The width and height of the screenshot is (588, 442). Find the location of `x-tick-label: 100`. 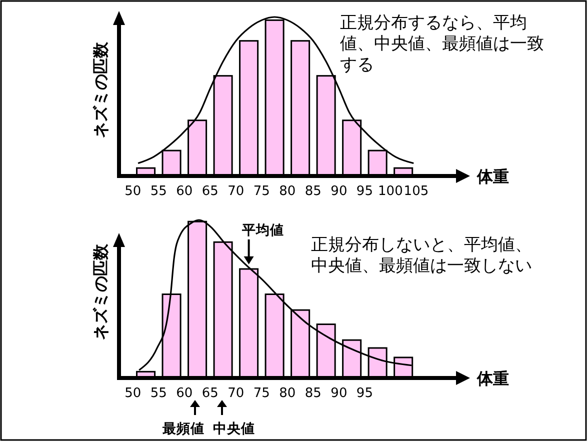

x-tick-label: 100 is located at coordinates (390, 191).